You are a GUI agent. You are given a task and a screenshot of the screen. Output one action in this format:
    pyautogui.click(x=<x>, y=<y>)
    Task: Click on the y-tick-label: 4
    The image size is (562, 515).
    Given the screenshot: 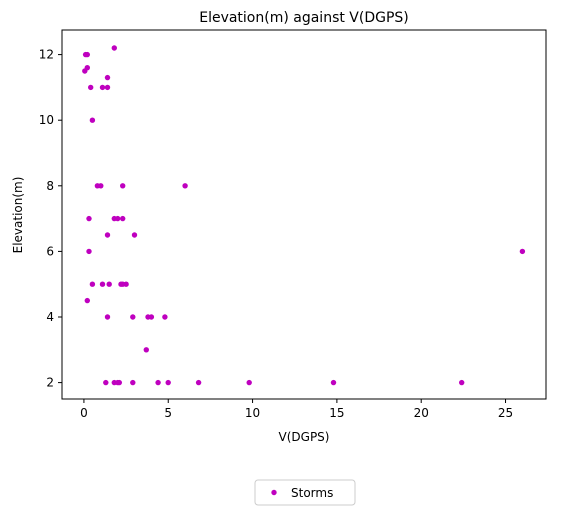 What is the action you would take?
    pyautogui.click(x=50, y=317)
    